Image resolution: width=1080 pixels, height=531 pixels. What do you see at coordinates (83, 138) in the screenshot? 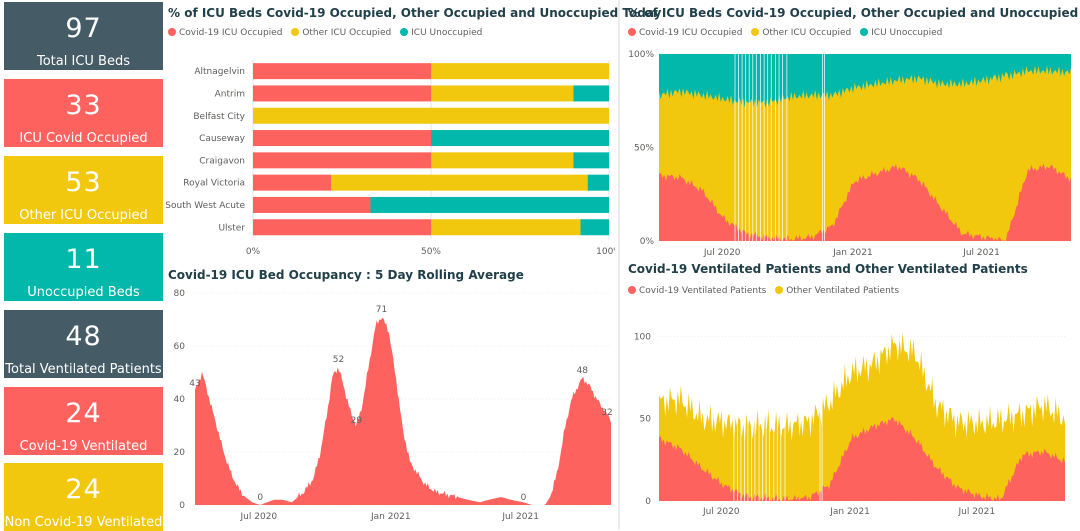
I see `kpi-label: ICU Covid Occupied` at bounding box center [83, 138].